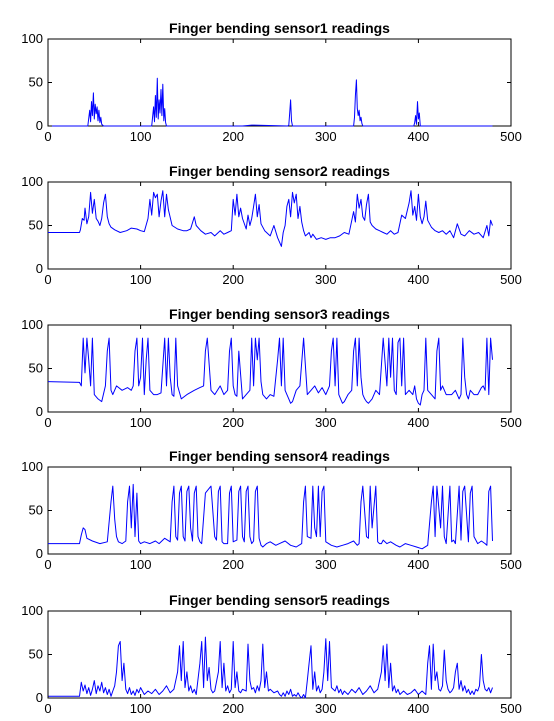 The height and width of the screenshot is (721, 554). Describe the element at coordinates (270, 667) in the screenshot. I see `series-line-sensor5` at that location.